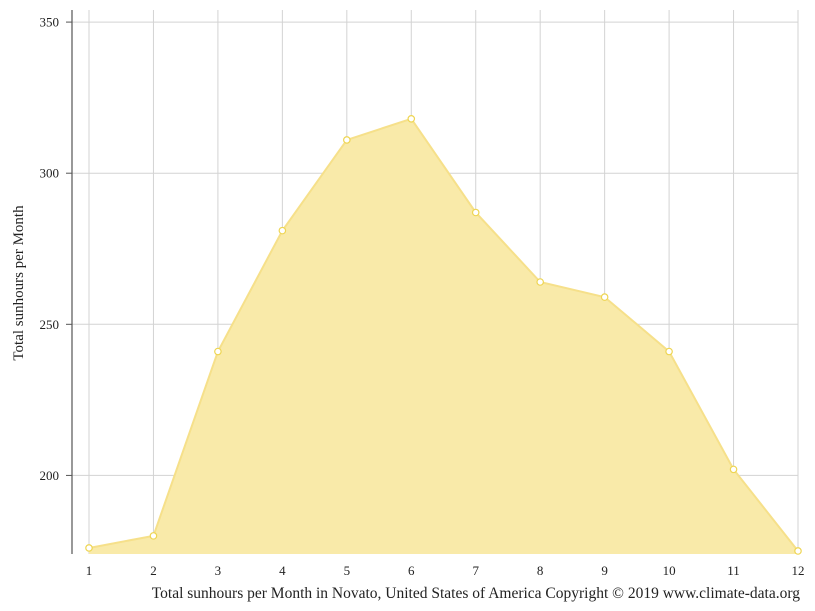  I want to click on x-tick-label-12: 12, so click(798, 570).